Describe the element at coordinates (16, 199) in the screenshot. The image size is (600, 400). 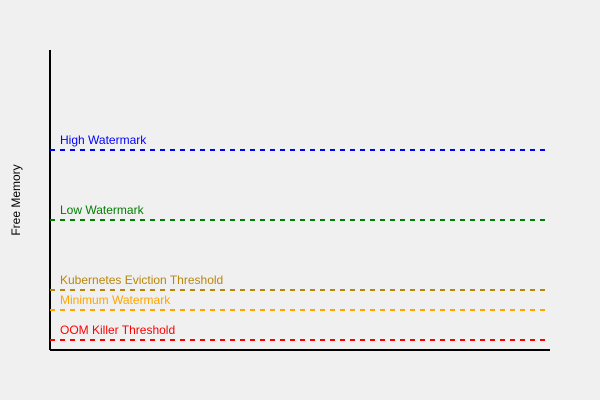
I see `y-axis-label: Free Memory` at that location.